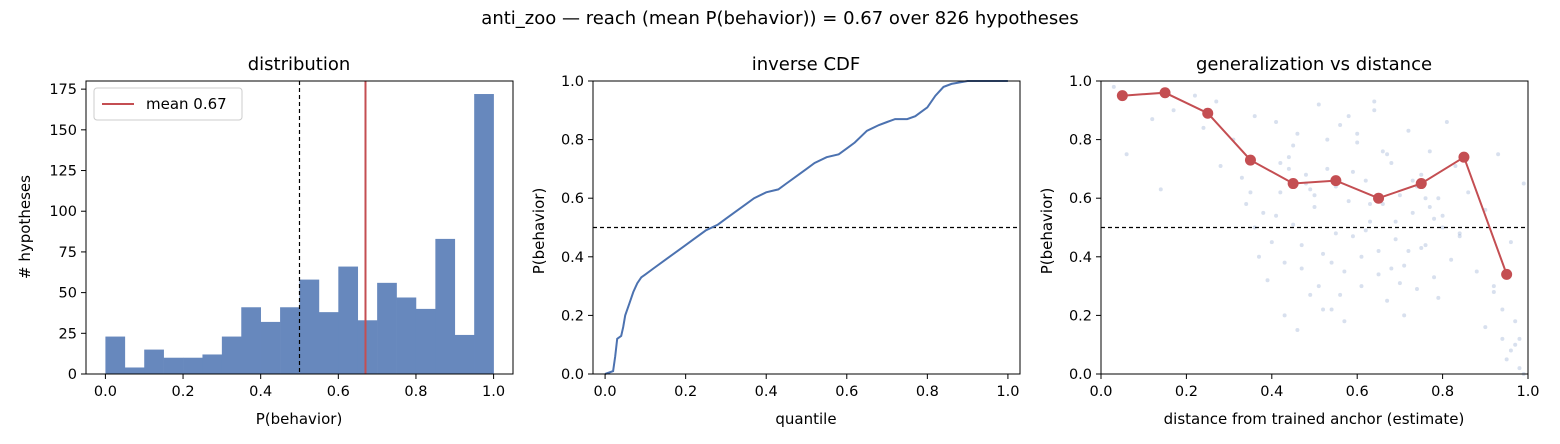 The image size is (1560, 444). I want to click on y-tick-label: 0.0, so click(1080, 375).